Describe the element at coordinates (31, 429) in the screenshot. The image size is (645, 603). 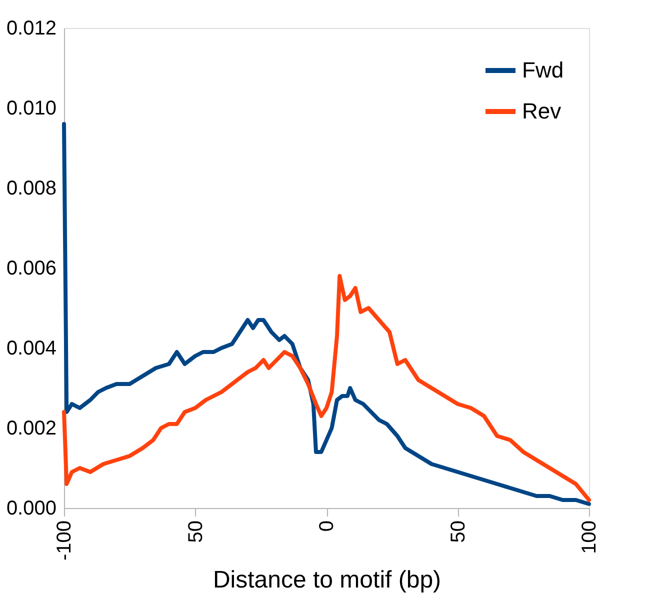
I see `y-tick-label: 0.002` at that location.